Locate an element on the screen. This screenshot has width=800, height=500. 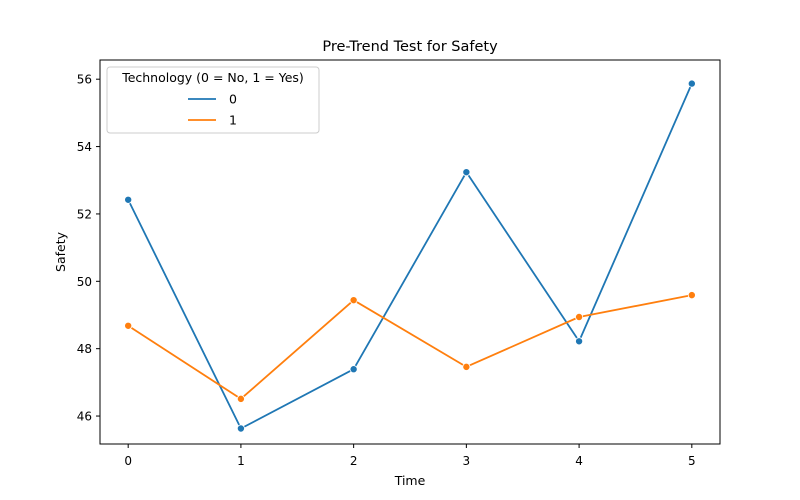
legend: Technology (0 = No, 1 = Yes) 01 is located at coordinates (213, 100).